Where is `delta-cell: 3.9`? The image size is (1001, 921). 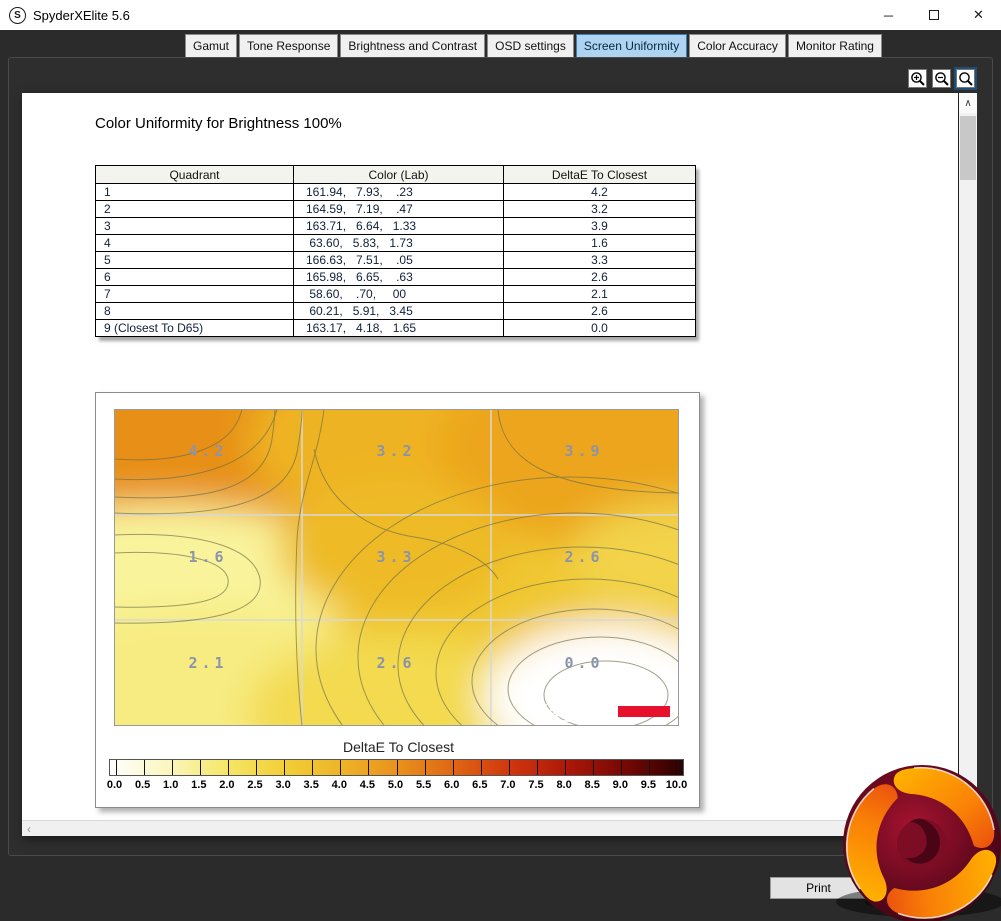
delta-cell: 3.9 is located at coordinates (599, 226).